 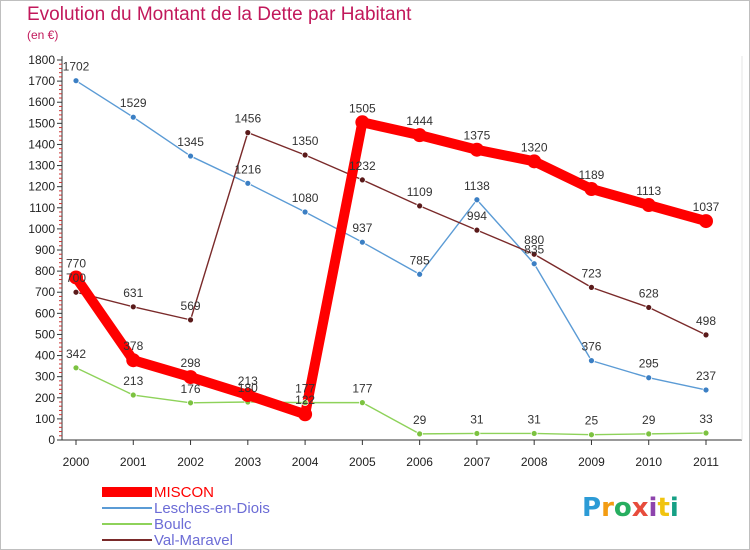 What do you see at coordinates (591, 347) in the screenshot?
I see `data-label: 376` at bounding box center [591, 347].